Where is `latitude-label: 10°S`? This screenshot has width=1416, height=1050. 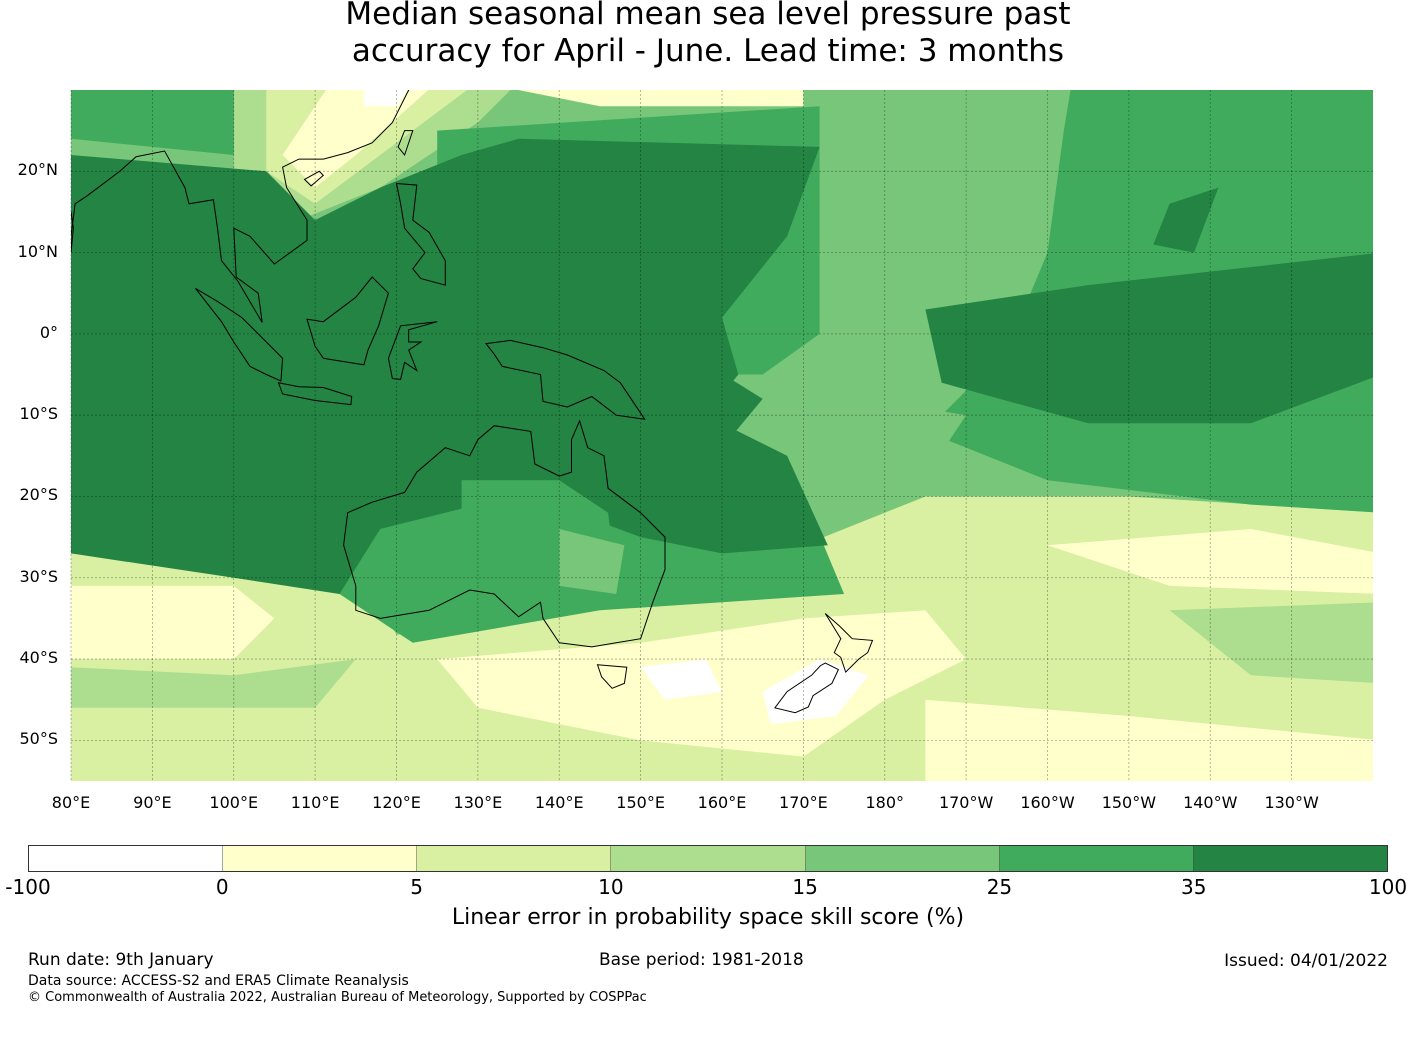 latitude-label: 10°S is located at coordinates (38, 414).